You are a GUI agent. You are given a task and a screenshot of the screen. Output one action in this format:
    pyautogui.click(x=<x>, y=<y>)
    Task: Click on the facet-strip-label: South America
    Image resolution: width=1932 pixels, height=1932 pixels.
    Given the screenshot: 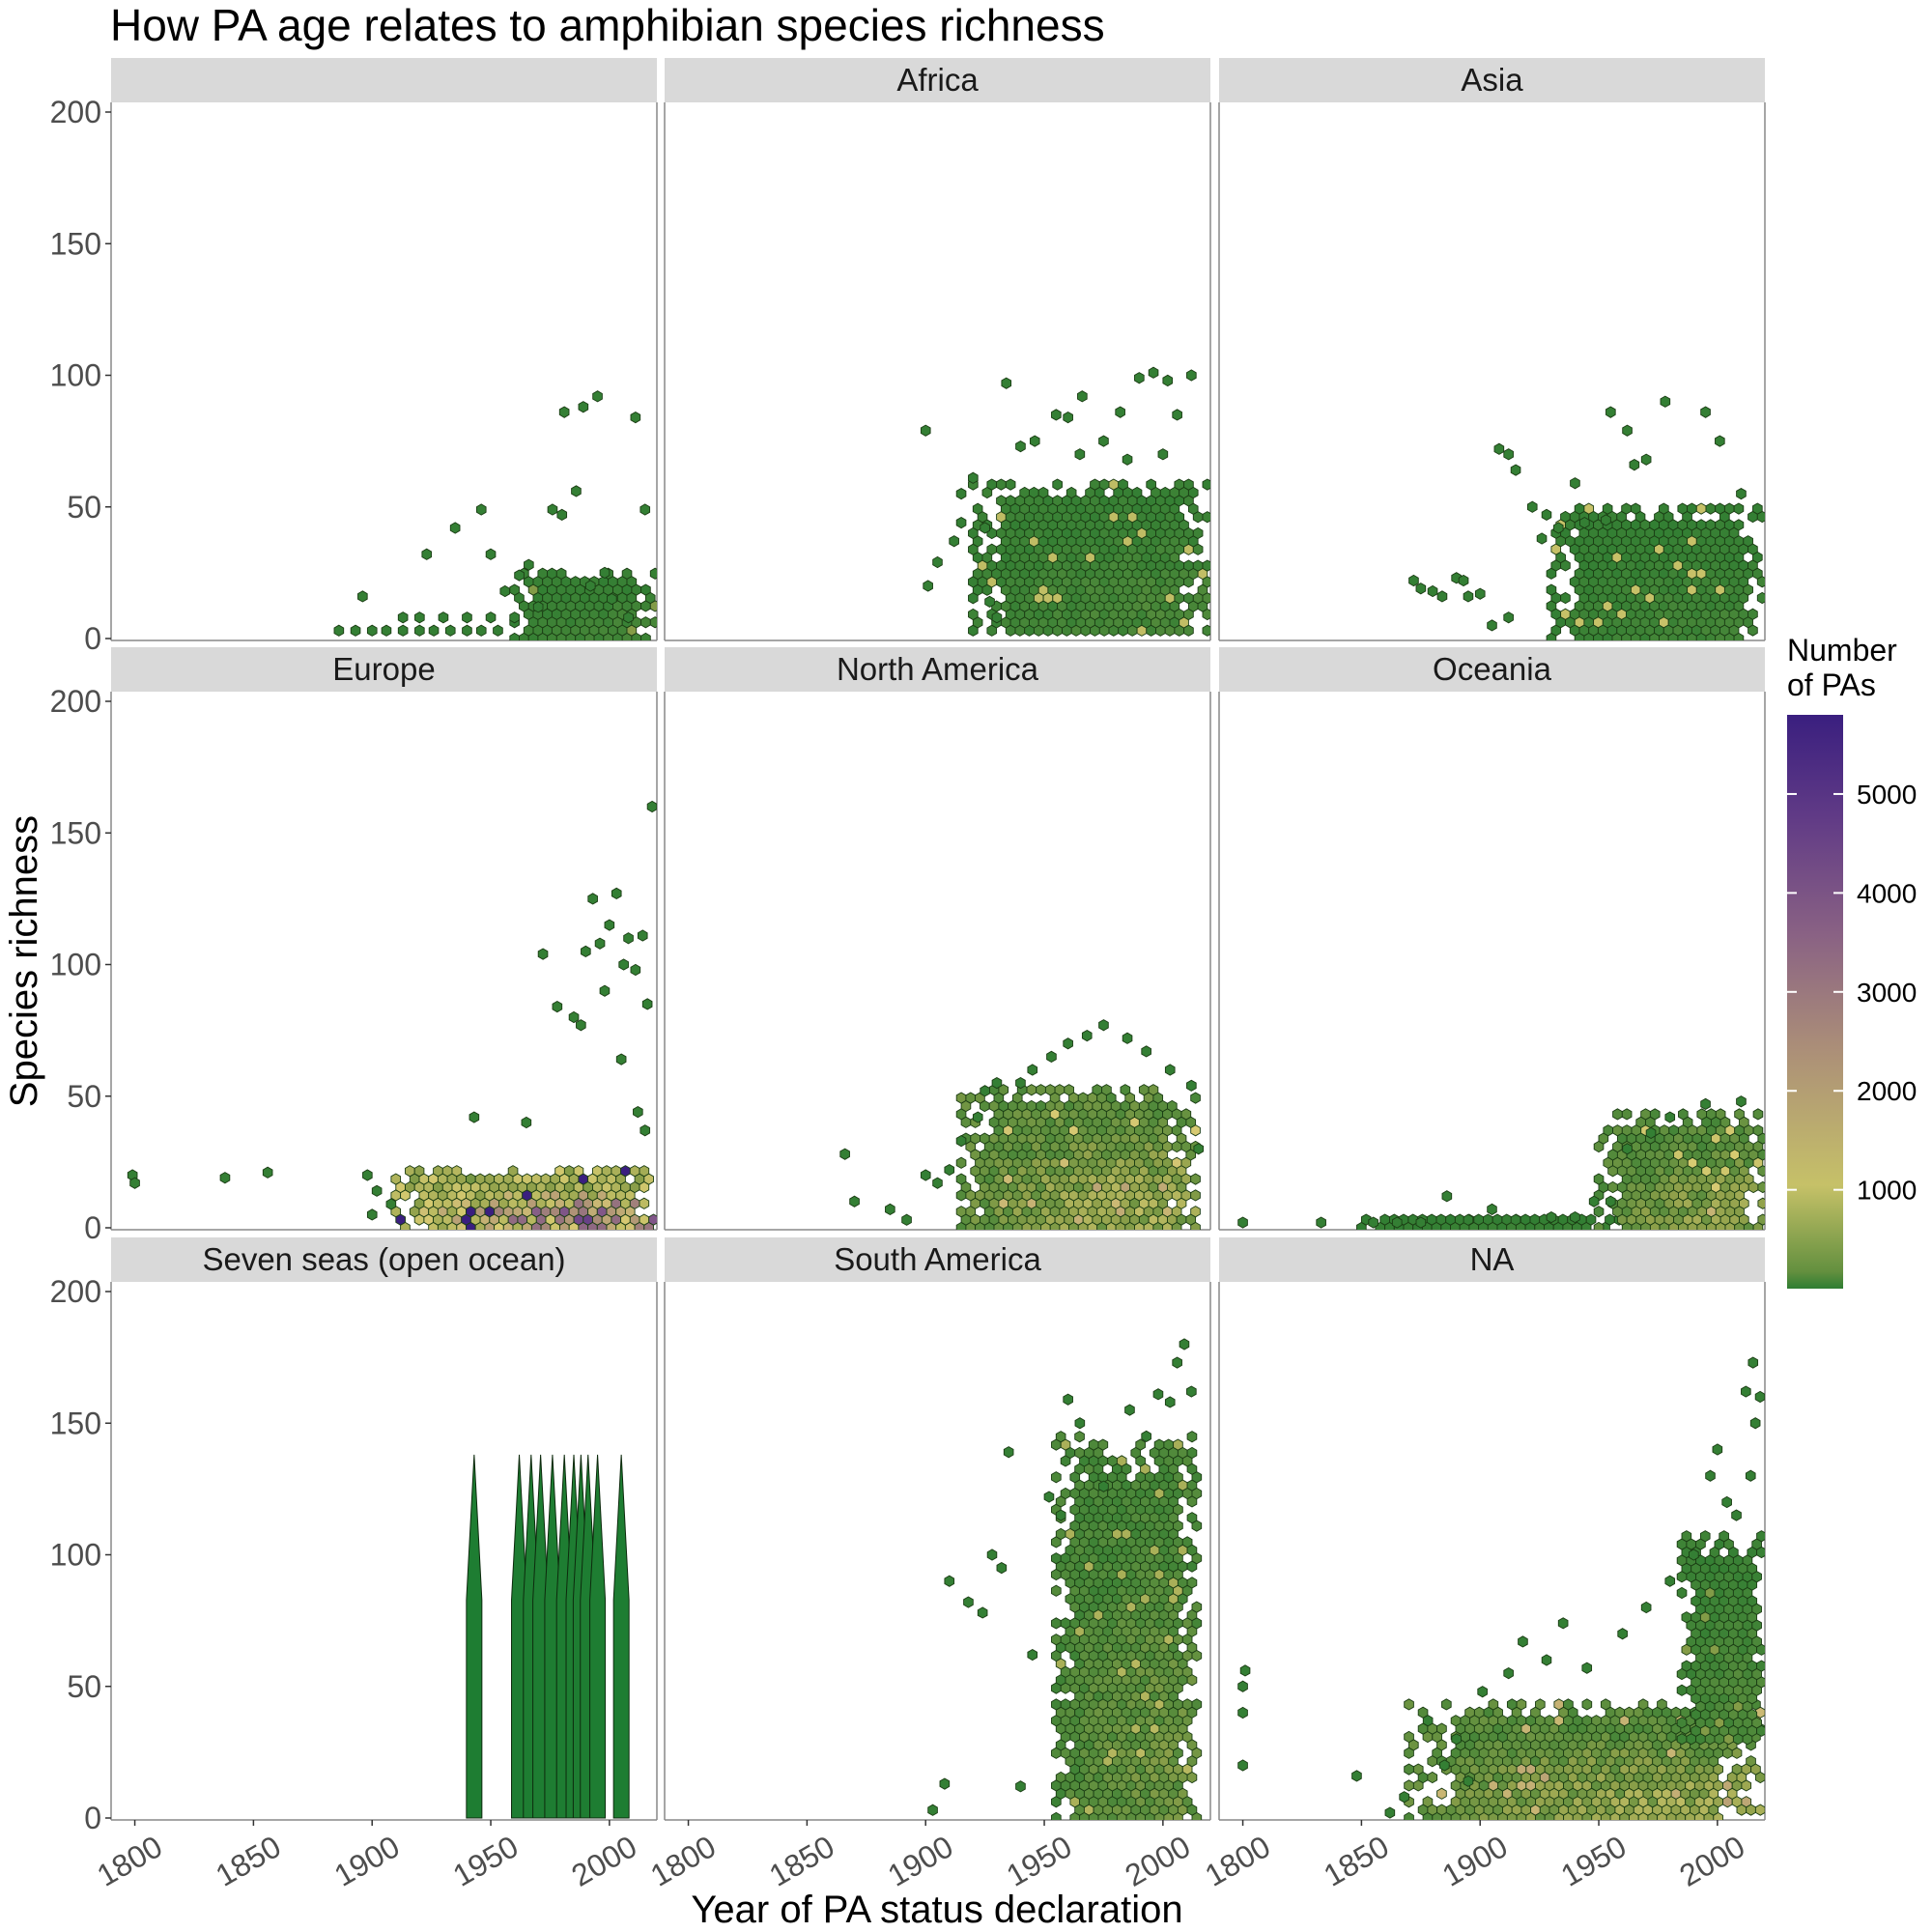 What is the action you would take?
    pyautogui.click(x=937, y=1259)
    